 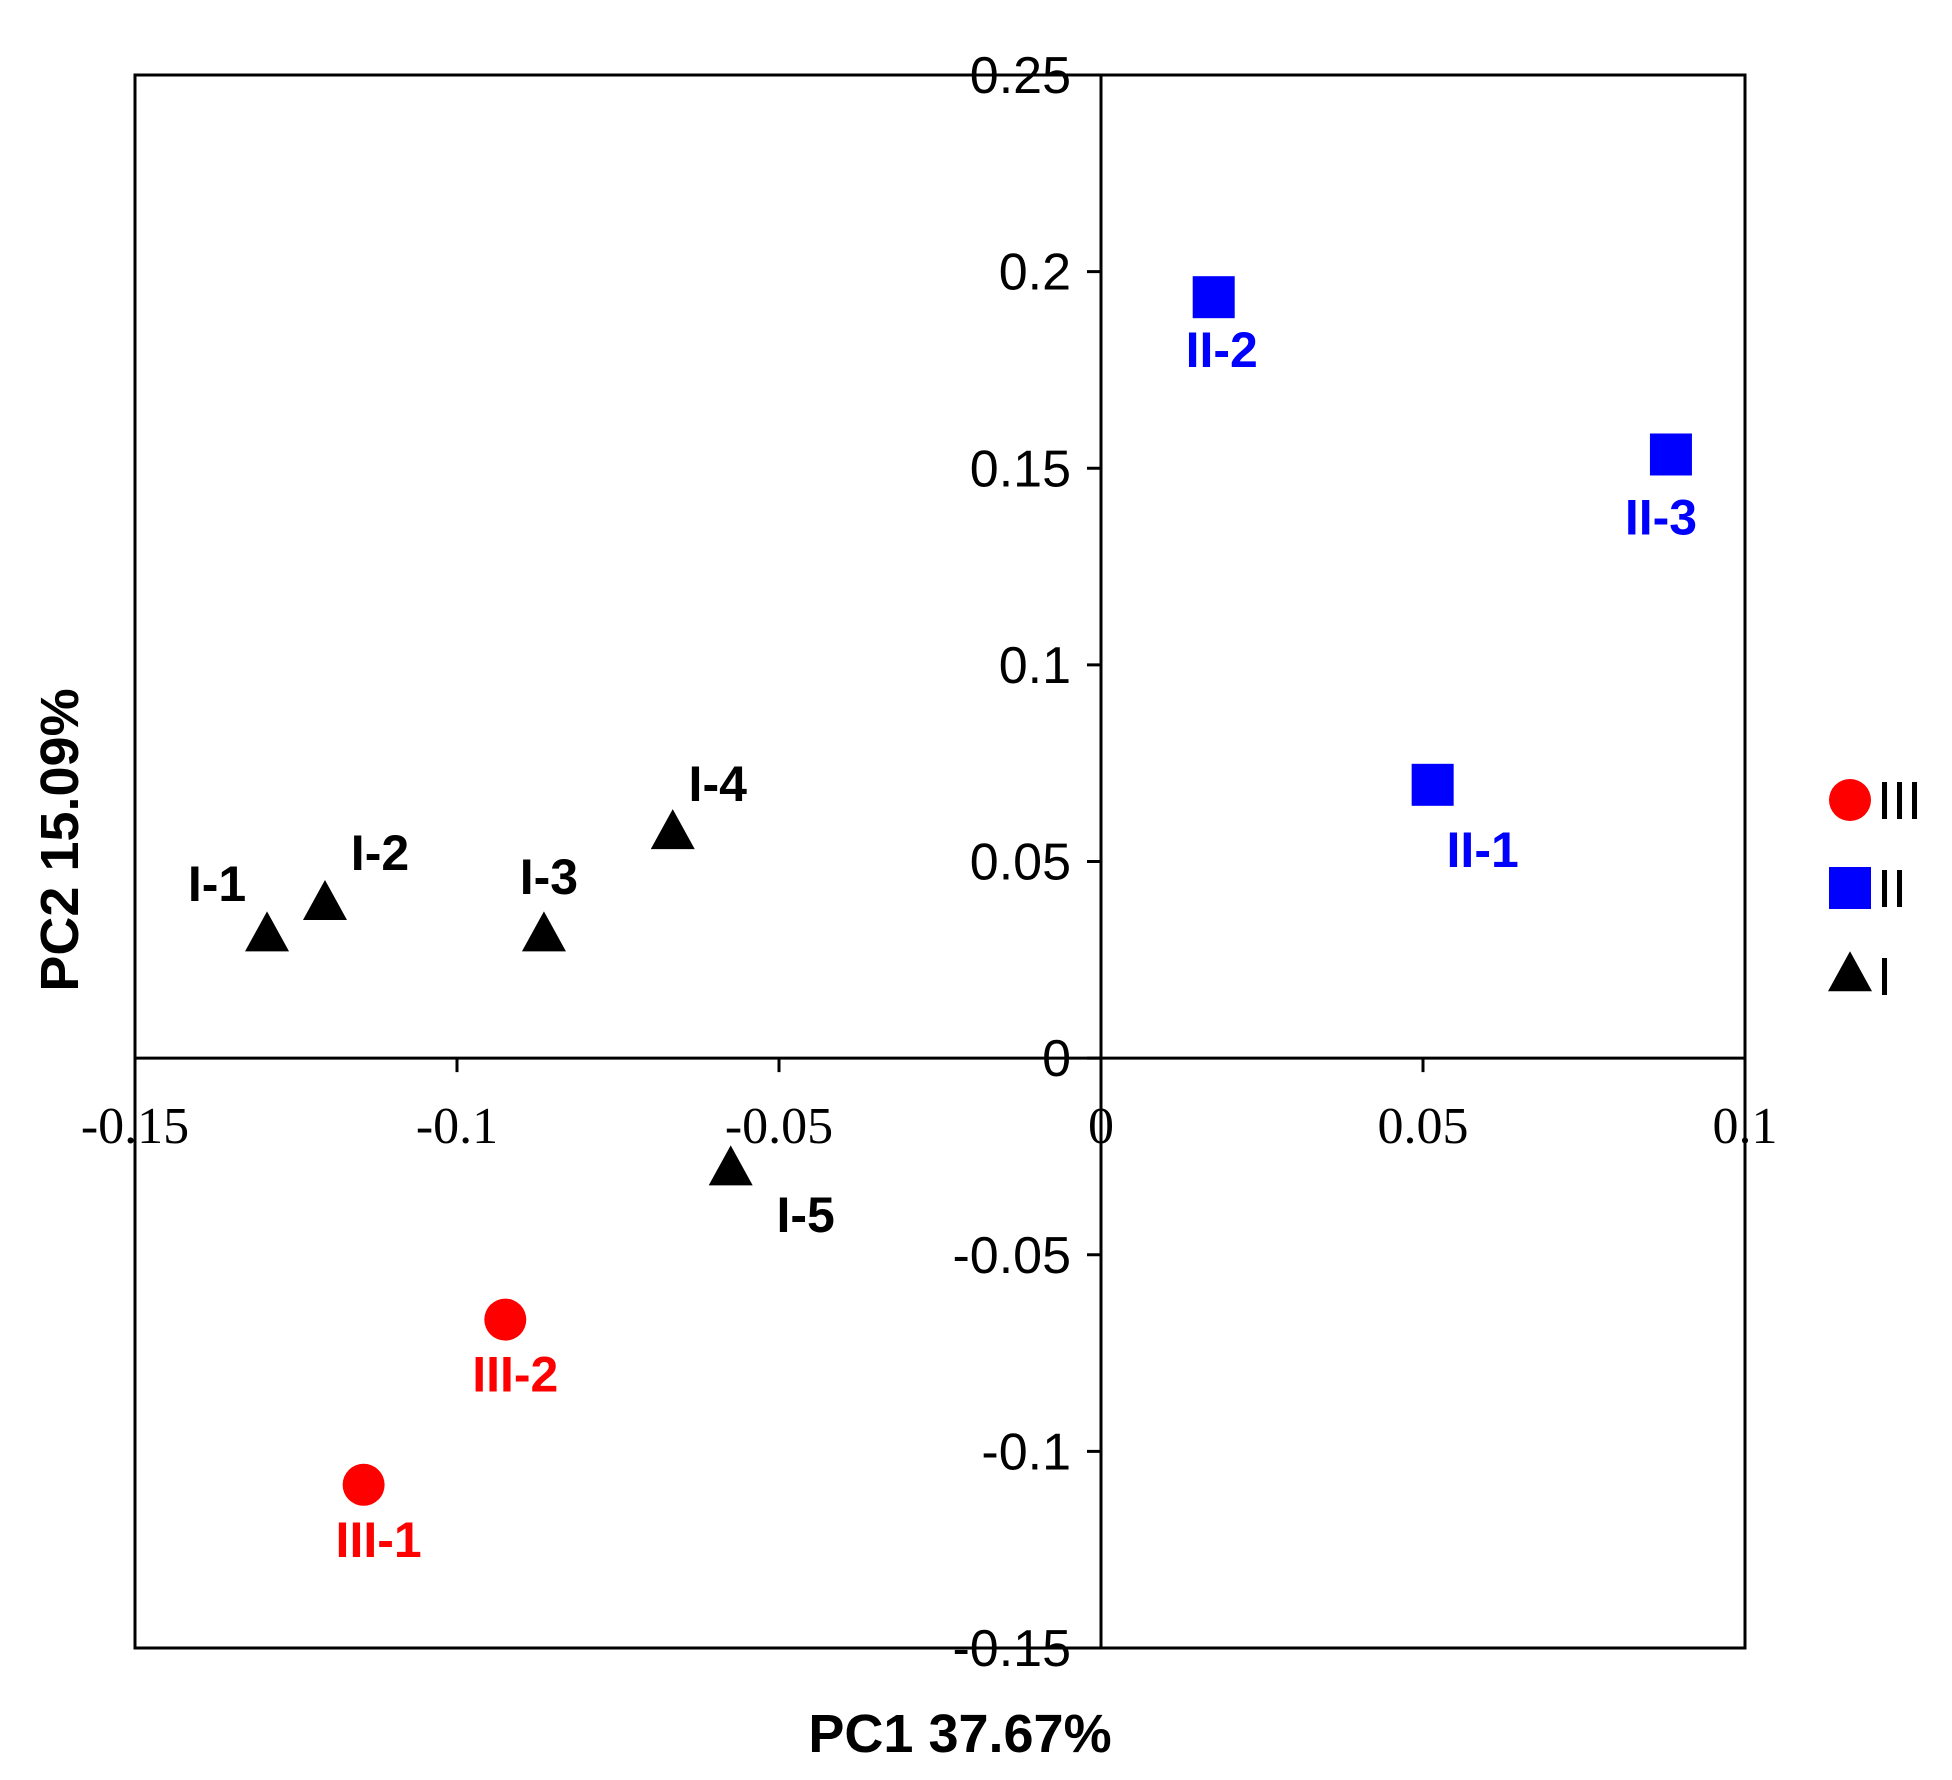 I want to click on y-tick-label: -0.15, so click(x=1011, y=1649).